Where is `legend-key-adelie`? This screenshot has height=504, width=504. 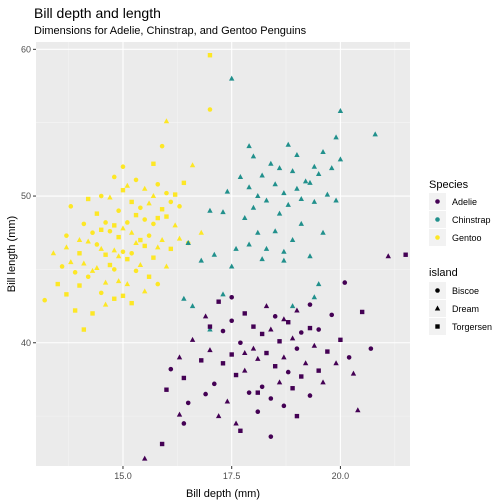 legend-key-adelie is located at coordinates (437, 201).